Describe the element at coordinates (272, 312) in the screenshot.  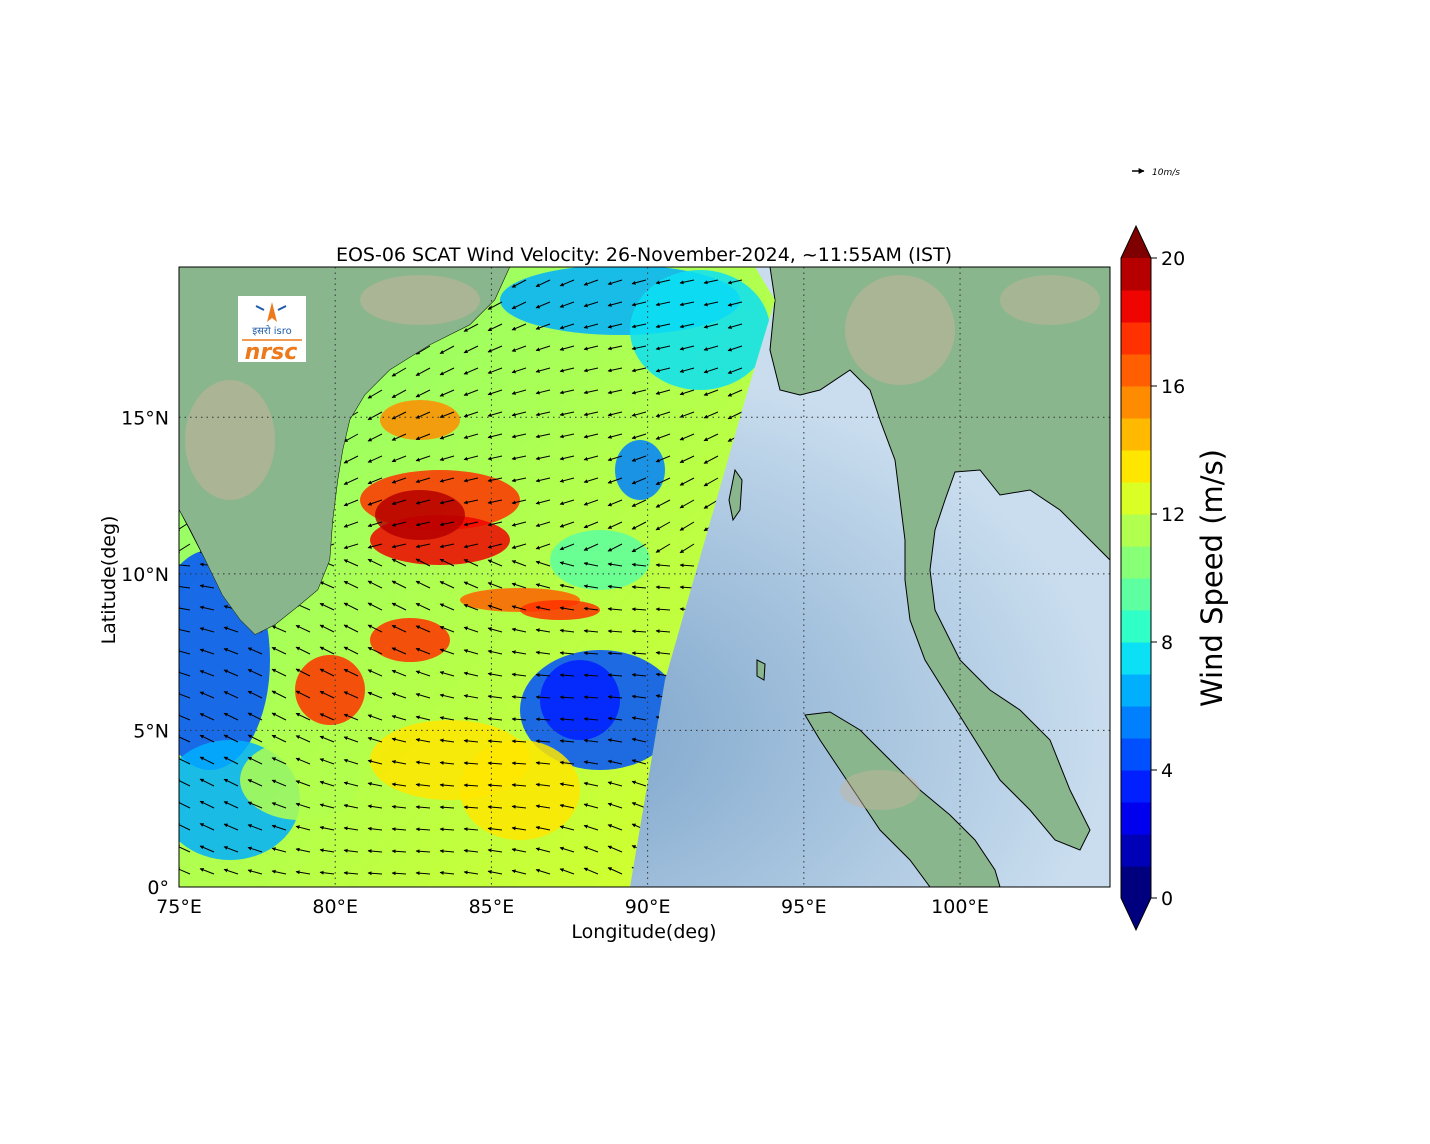
I see `rocket-icon` at that location.